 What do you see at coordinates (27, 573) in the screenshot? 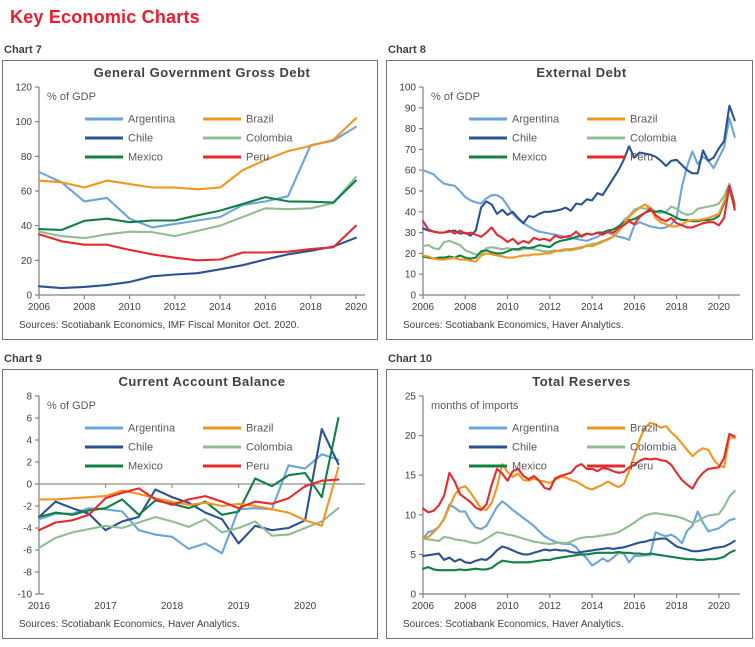
I see `chart-9-y-tick-label: -8` at bounding box center [27, 573].